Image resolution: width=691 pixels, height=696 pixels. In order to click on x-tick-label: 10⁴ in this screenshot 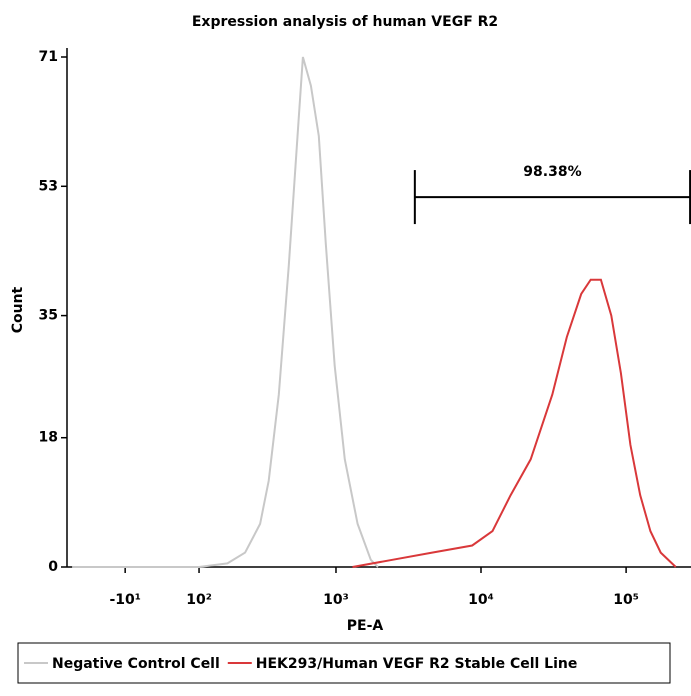, I will do `click(481, 600)`.